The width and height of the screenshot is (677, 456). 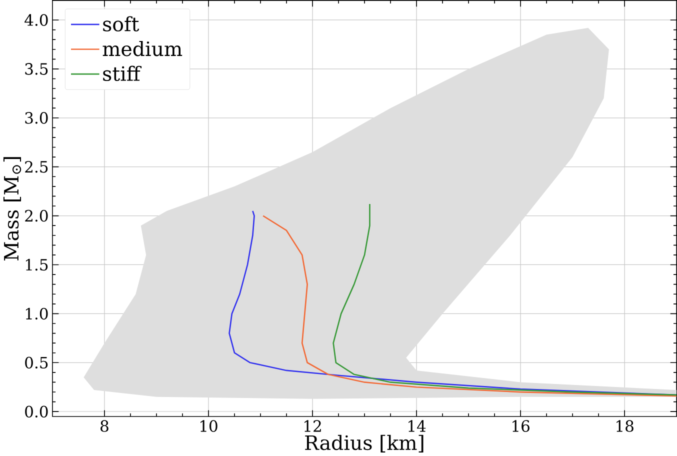 What do you see at coordinates (364, 443) in the screenshot?
I see `x-axis-title: Radius [km]` at bounding box center [364, 443].